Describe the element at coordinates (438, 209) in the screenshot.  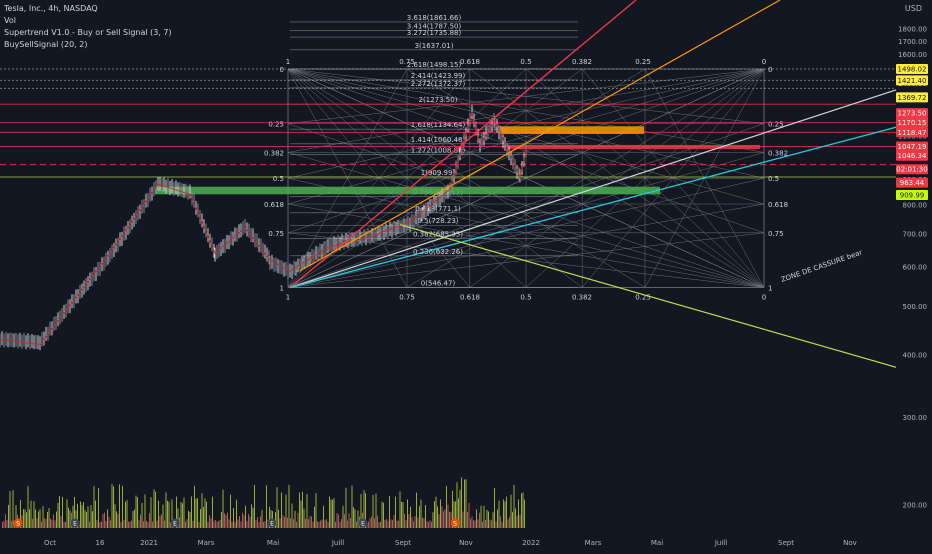
I see `fib-level-label: 0.618(771.1)` at that location.